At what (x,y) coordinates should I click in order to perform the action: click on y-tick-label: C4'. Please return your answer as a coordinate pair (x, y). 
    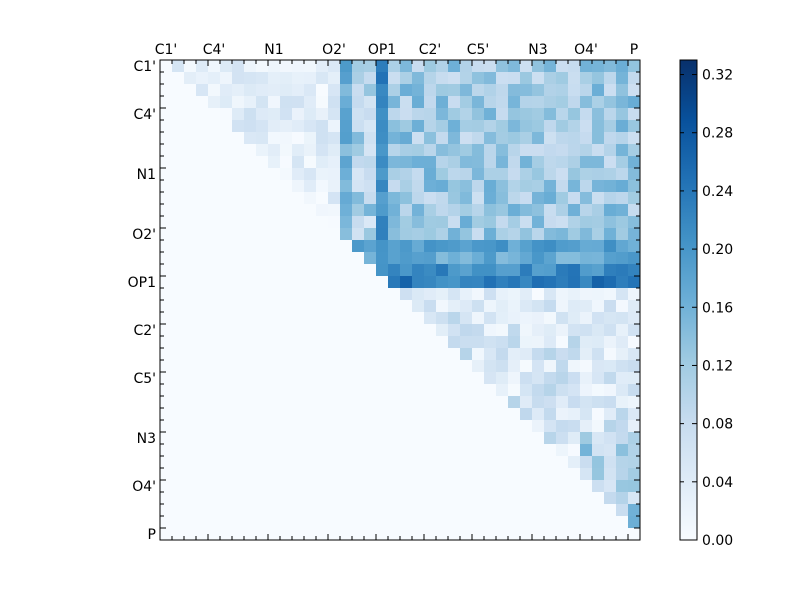
    Looking at the image, I should click on (144, 115).